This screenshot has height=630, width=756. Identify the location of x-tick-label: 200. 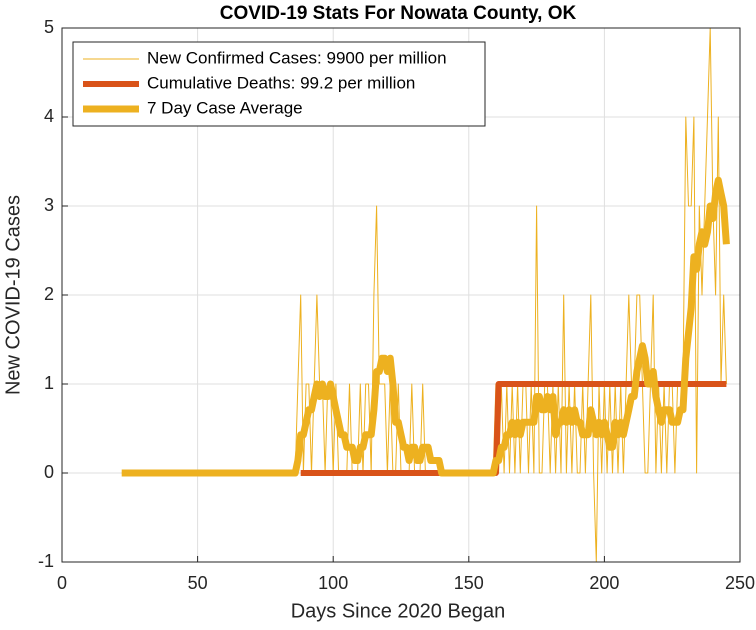
(604, 583).